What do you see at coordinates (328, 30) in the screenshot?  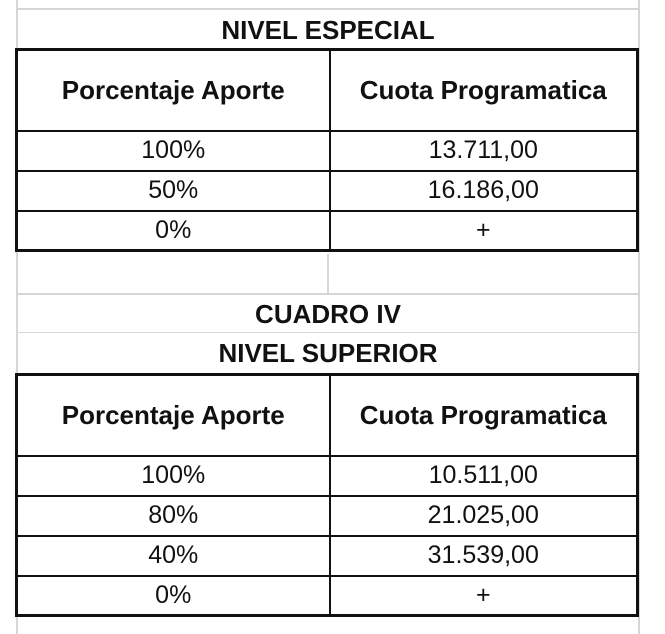 I see `section-title: NIVEL ESPECIAL` at bounding box center [328, 30].